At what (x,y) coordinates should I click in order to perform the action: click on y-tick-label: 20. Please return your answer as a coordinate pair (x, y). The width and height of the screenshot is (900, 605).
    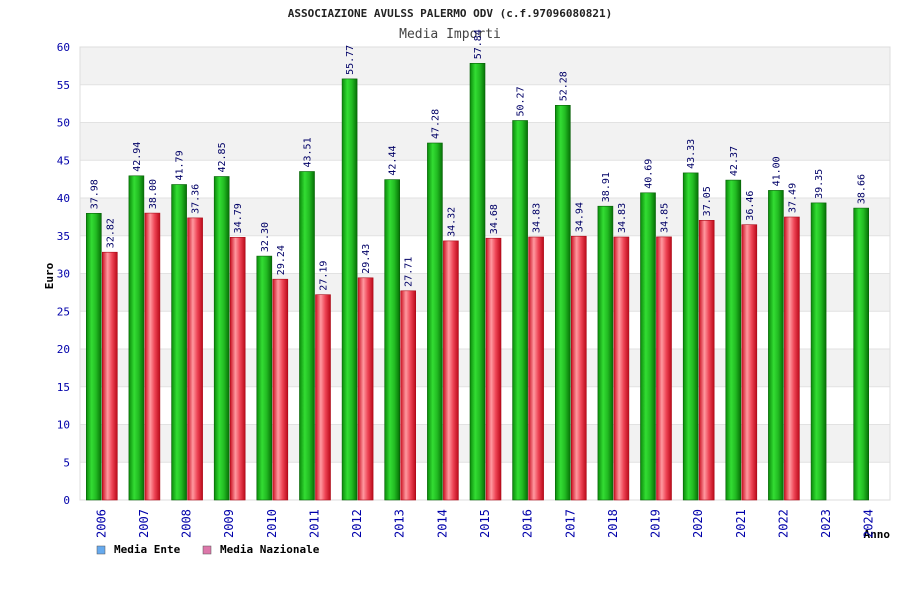
    Looking at the image, I should click on (63, 349).